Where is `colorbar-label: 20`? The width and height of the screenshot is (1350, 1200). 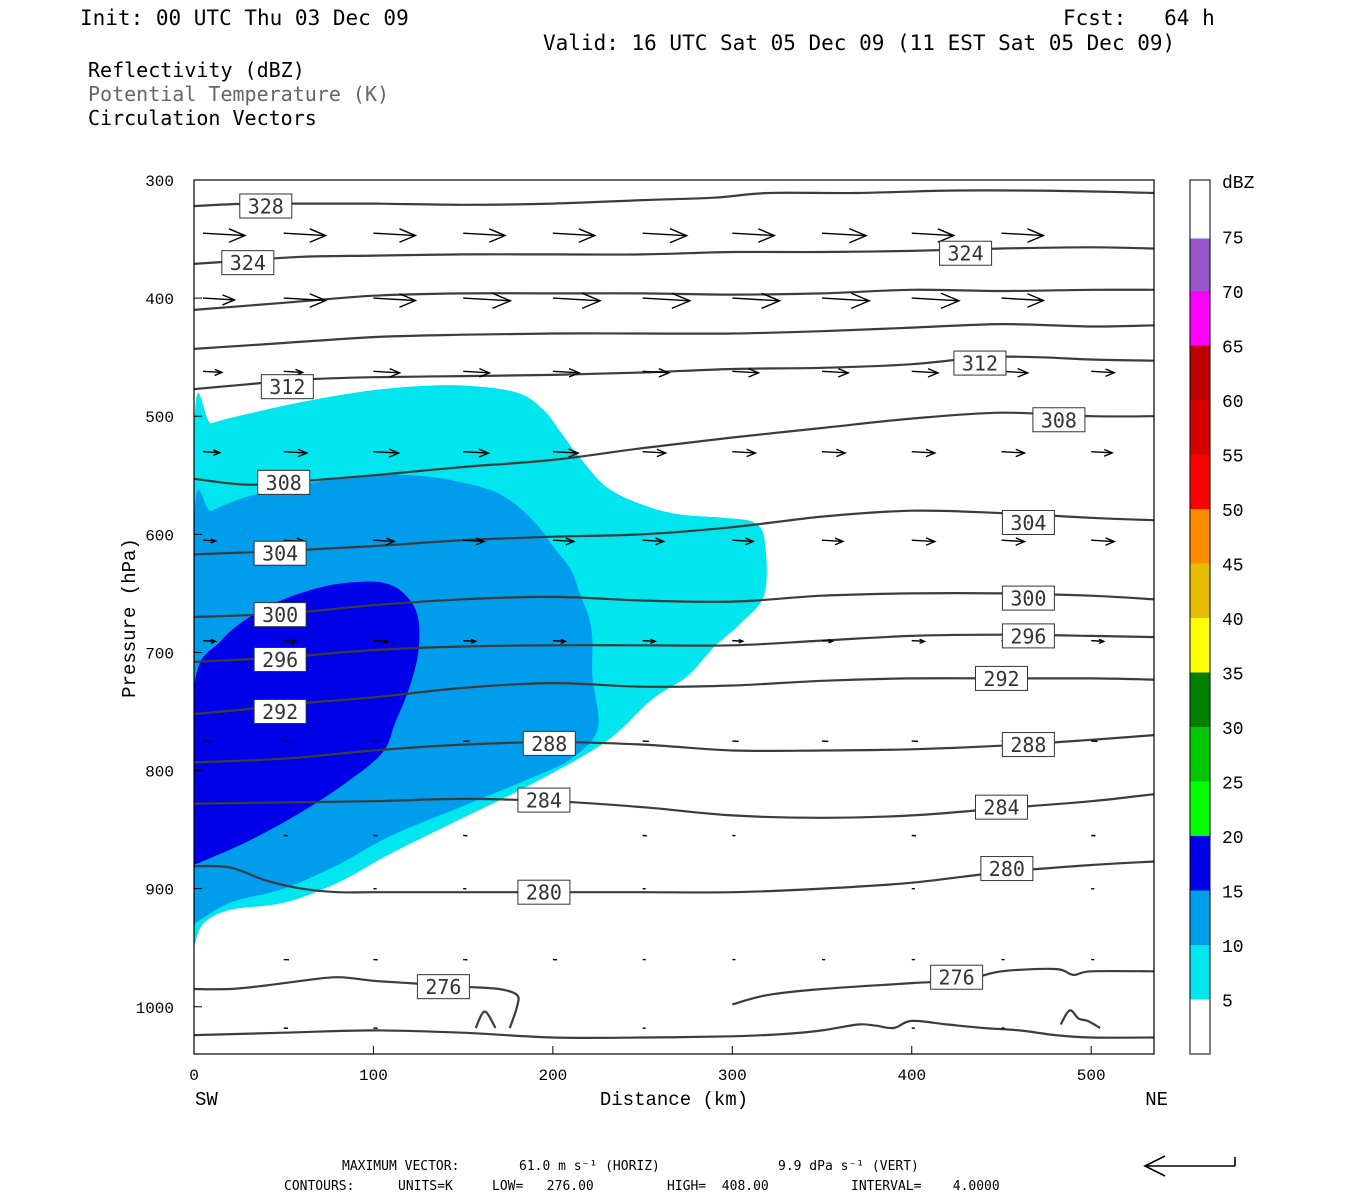
colorbar-label: 20 is located at coordinates (1233, 839).